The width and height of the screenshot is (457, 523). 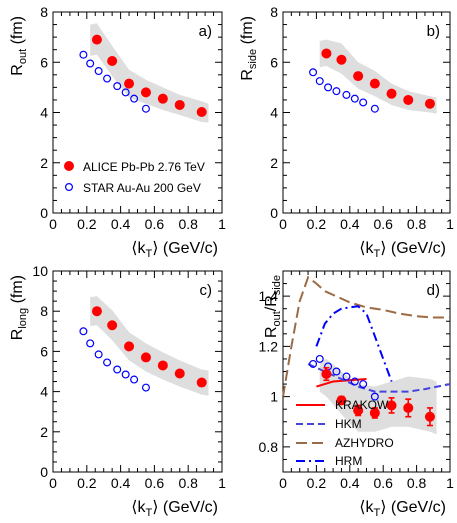 I want to click on panel-label: b), so click(x=433, y=31).